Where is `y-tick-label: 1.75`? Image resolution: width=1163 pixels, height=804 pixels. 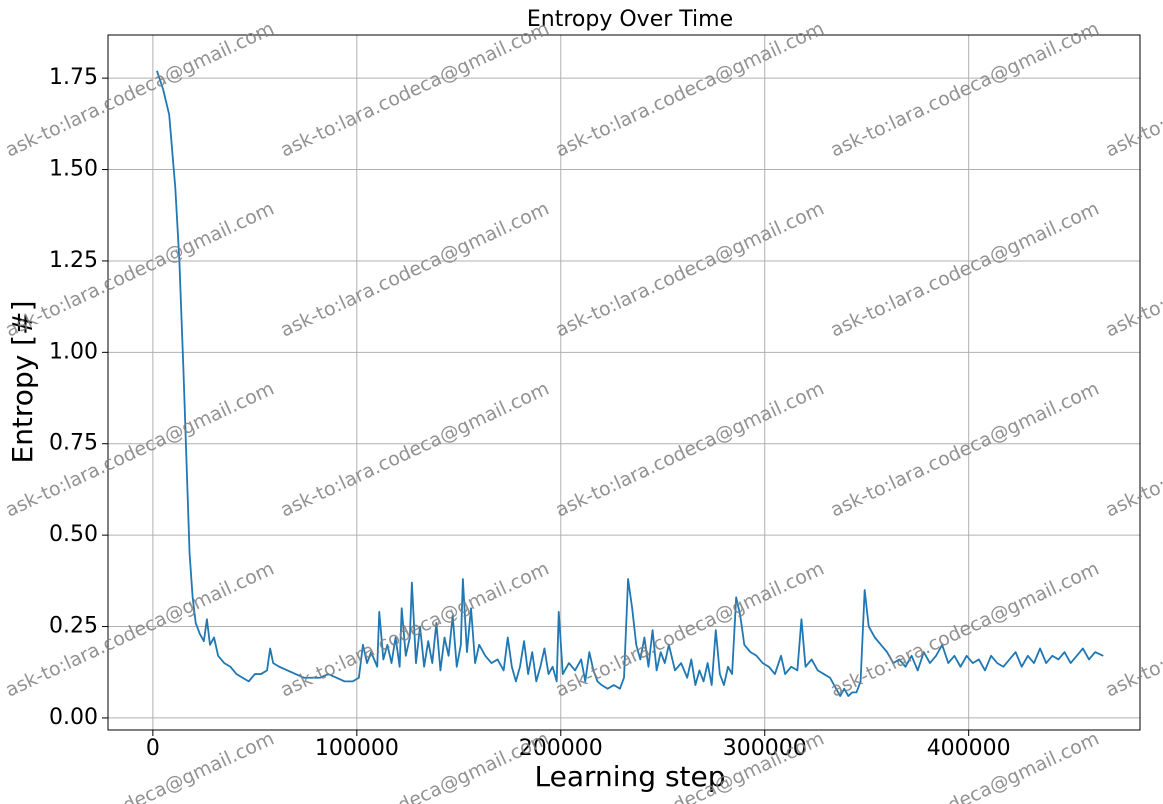
y-tick-label: 1.75 is located at coordinates (73, 77).